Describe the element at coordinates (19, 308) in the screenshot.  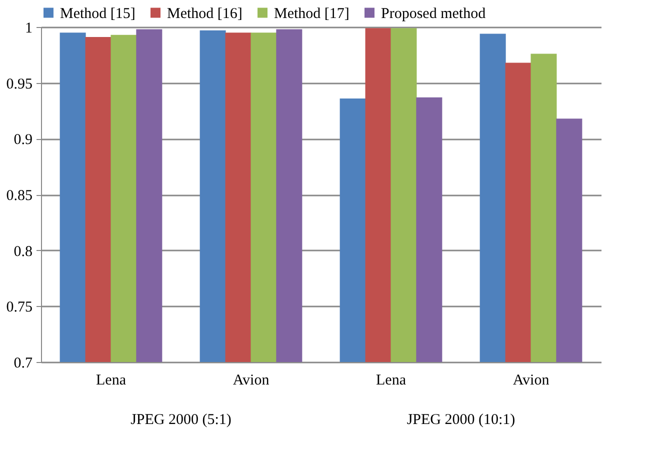
I see `y-tick-label: 0.75` at that location.